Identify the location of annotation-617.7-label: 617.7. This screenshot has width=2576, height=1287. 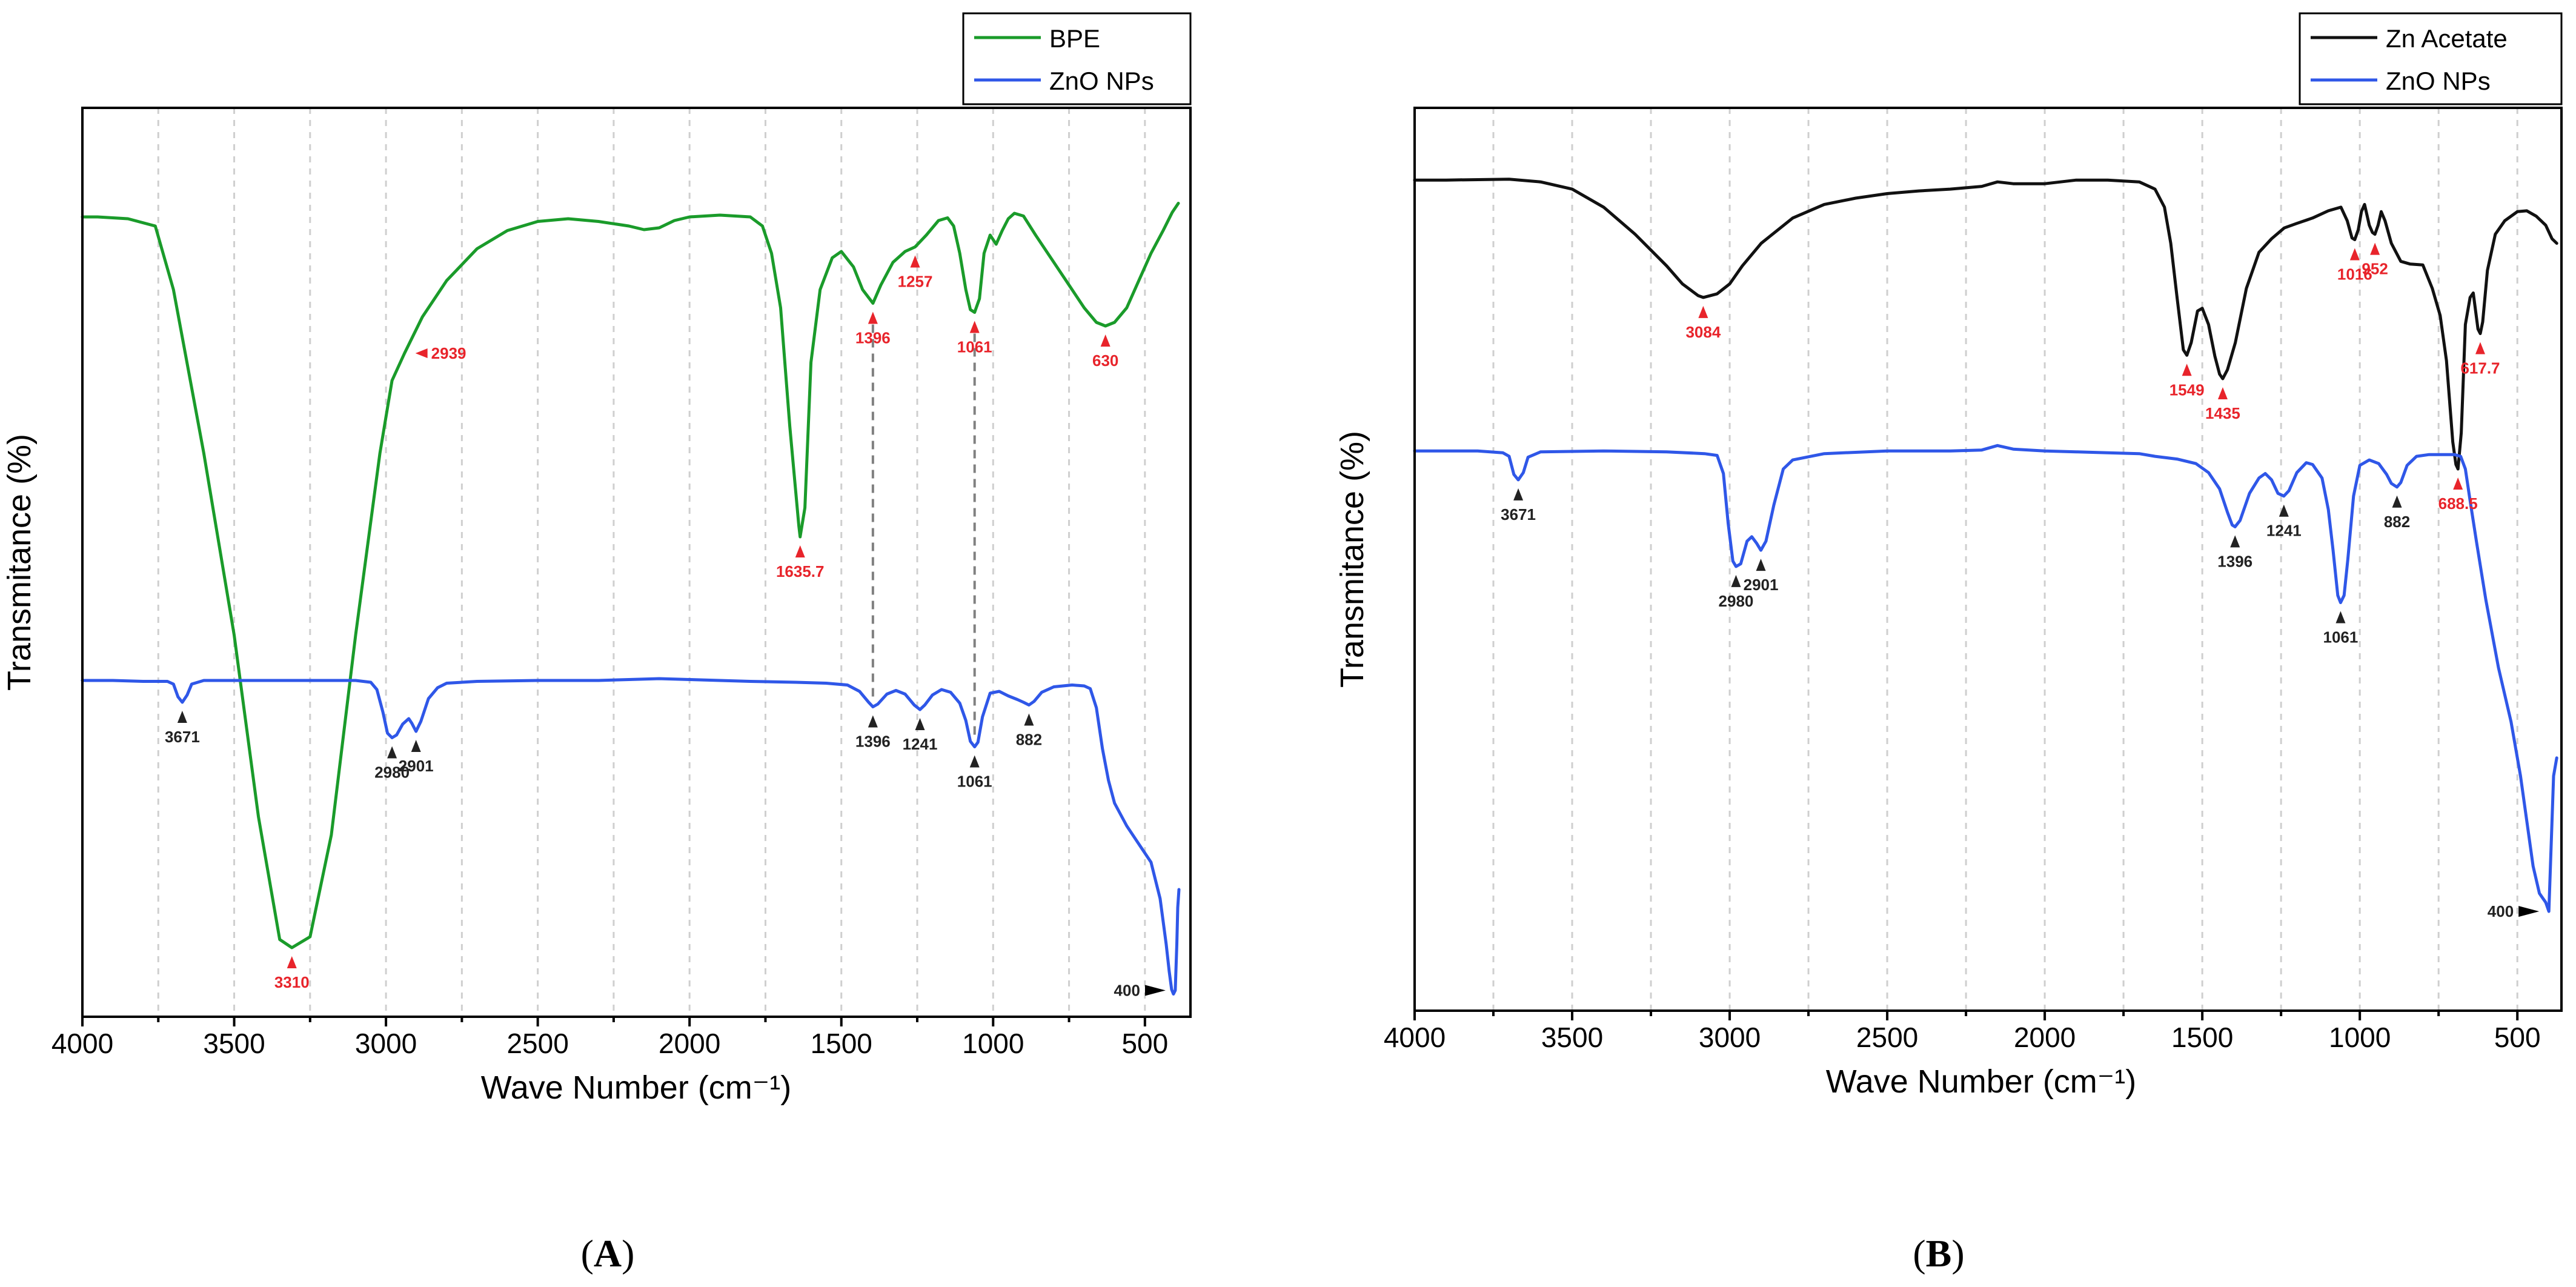
(2480, 368).